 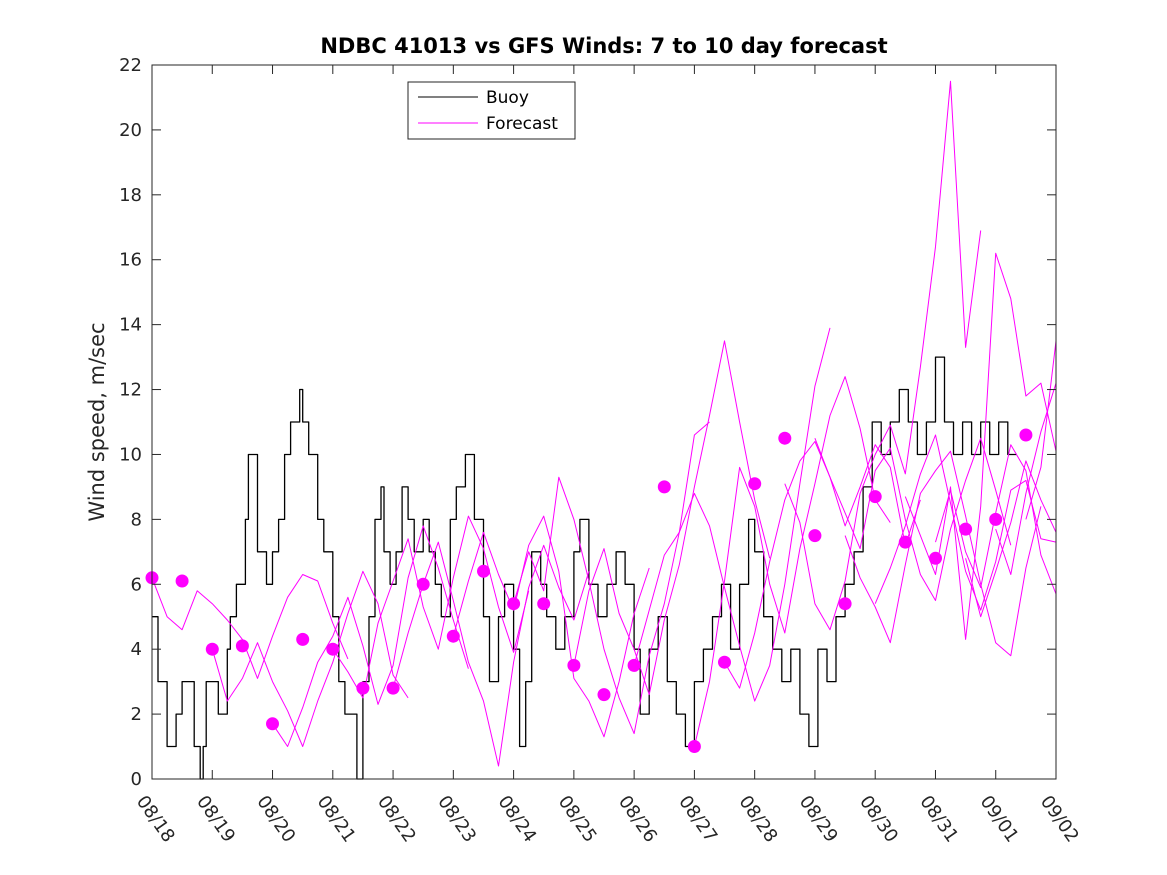 What do you see at coordinates (130, 325) in the screenshot?
I see `y-tick-label: 14` at bounding box center [130, 325].